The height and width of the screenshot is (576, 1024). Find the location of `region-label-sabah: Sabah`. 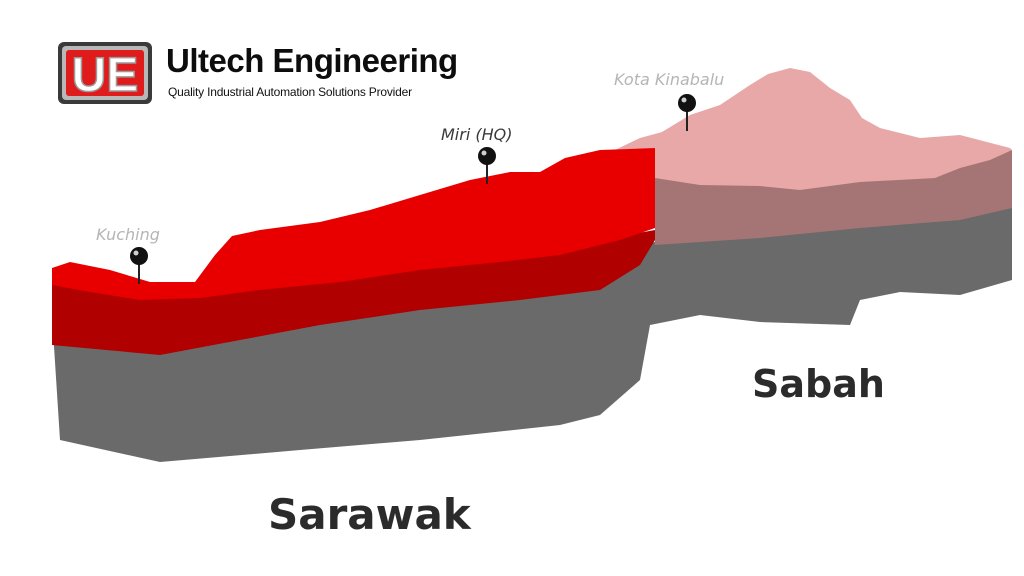

region-label-sabah: Sabah is located at coordinates (818, 384).